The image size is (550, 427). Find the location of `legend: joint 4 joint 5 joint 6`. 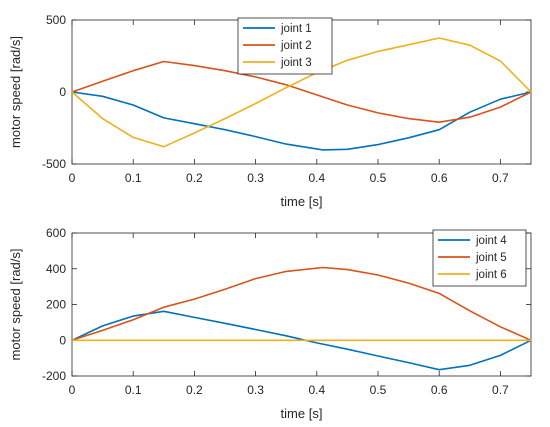

legend: joint 4 joint 5 joint 6 is located at coordinates (479, 258).